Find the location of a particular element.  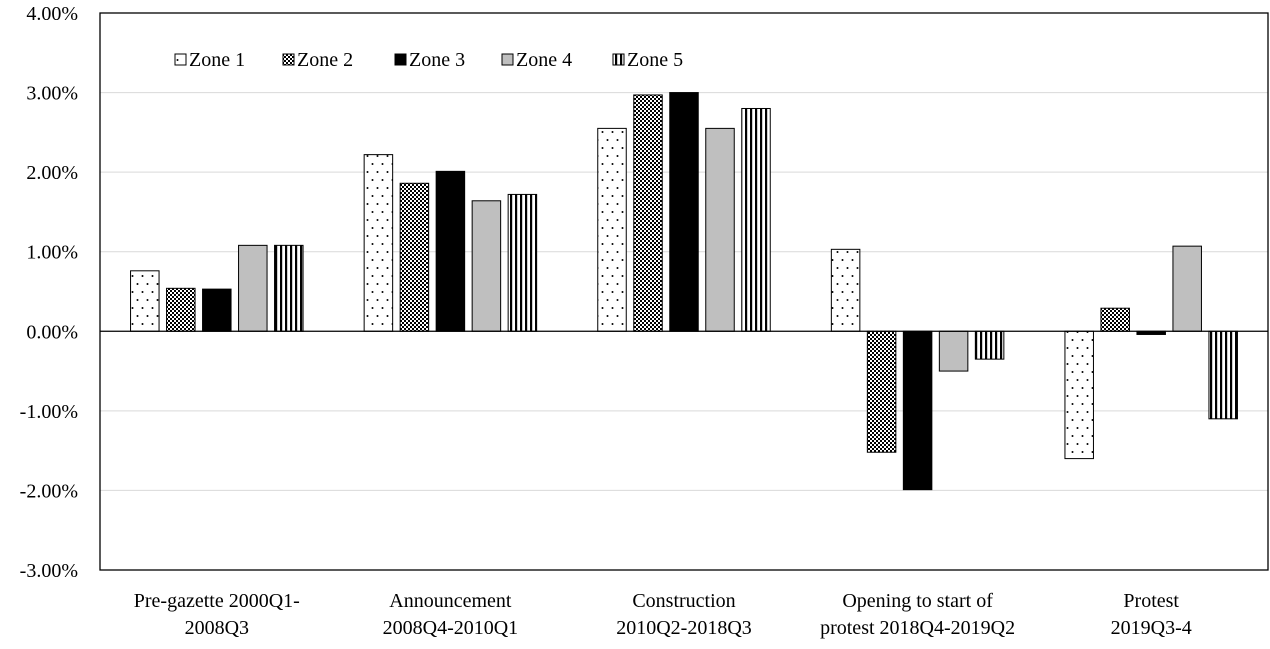

legend-label: Zone 3 is located at coordinates (437, 60).